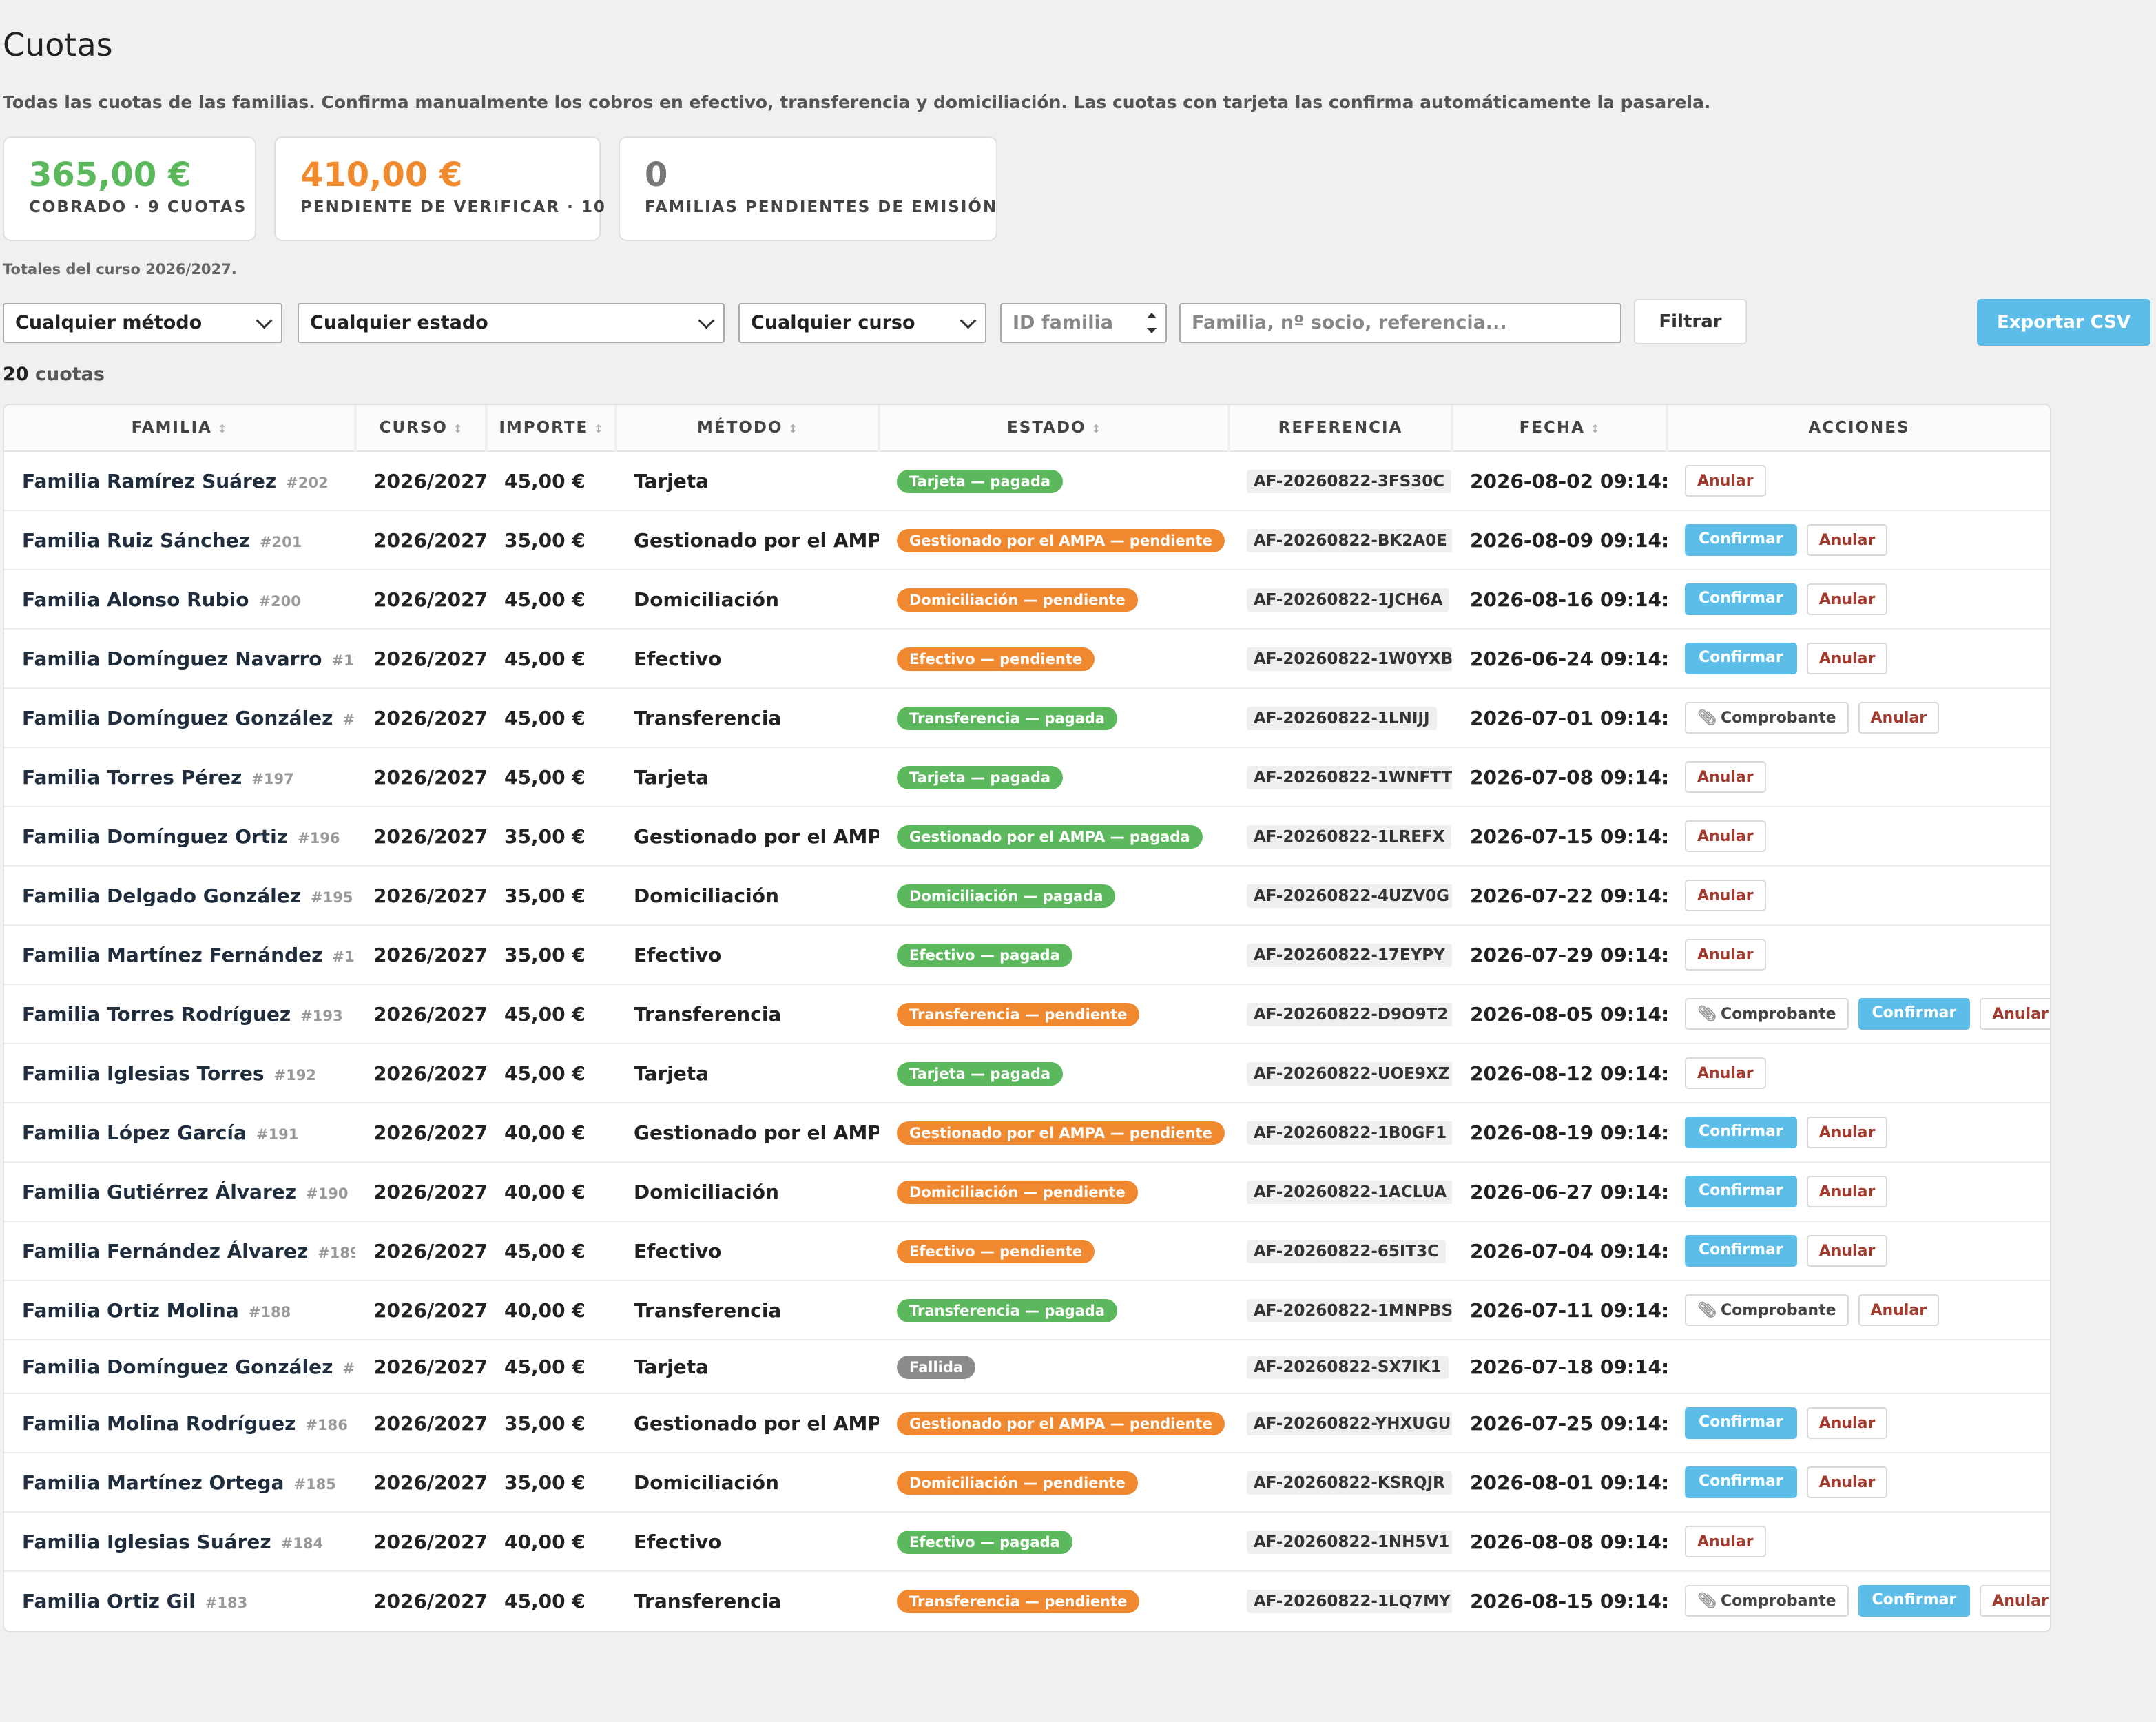 Image resolution: width=2156 pixels, height=1722 pixels. What do you see at coordinates (1559, 1192) in the screenshot?
I see `cell-fecha: 2026-06-27 09:14:12` at bounding box center [1559, 1192].